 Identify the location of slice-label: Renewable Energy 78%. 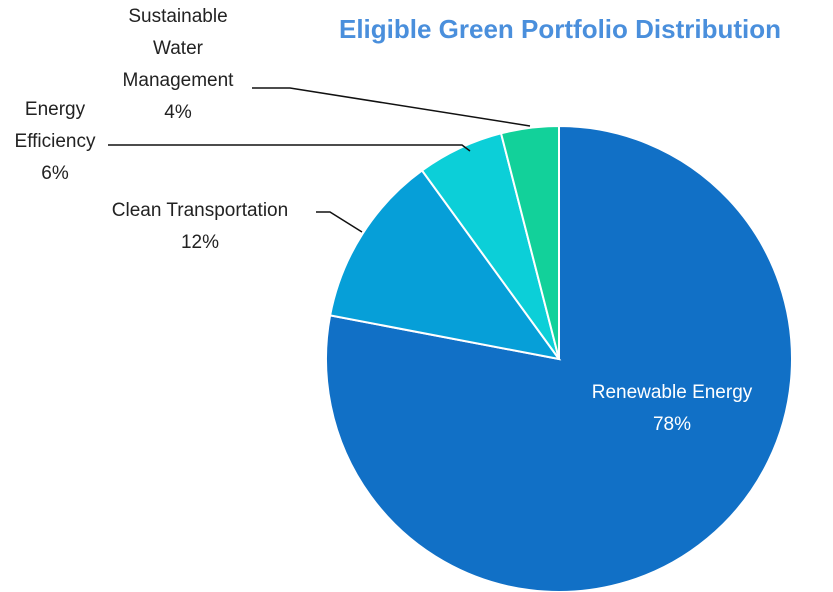
(672, 409).